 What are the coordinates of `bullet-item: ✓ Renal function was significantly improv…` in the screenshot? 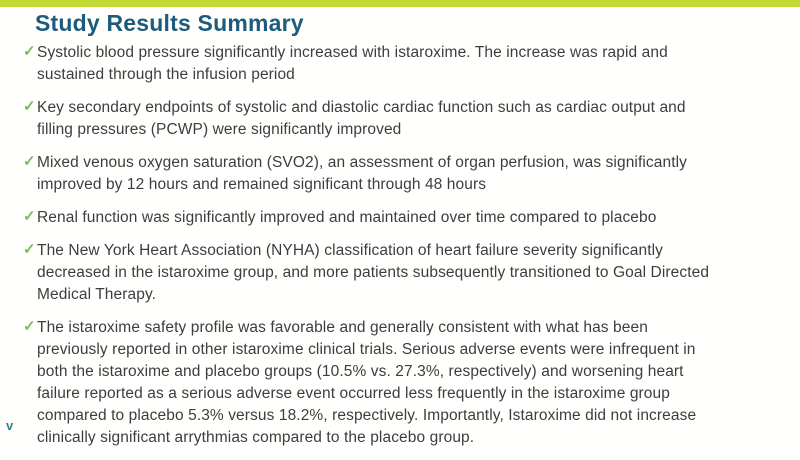 It's located at (408, 218).